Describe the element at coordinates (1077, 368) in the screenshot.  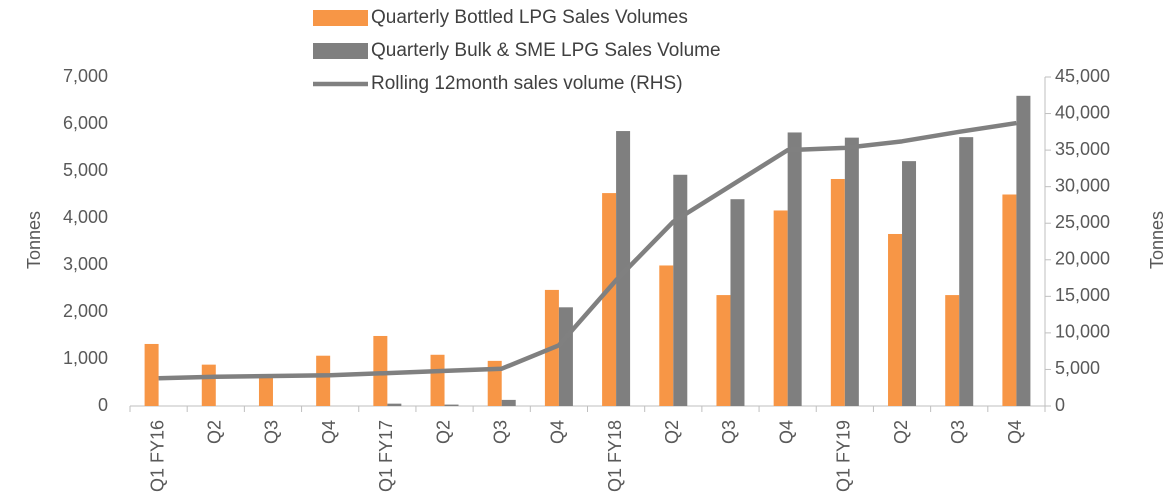
I see `y2-tick-label: 5,000` at that location.